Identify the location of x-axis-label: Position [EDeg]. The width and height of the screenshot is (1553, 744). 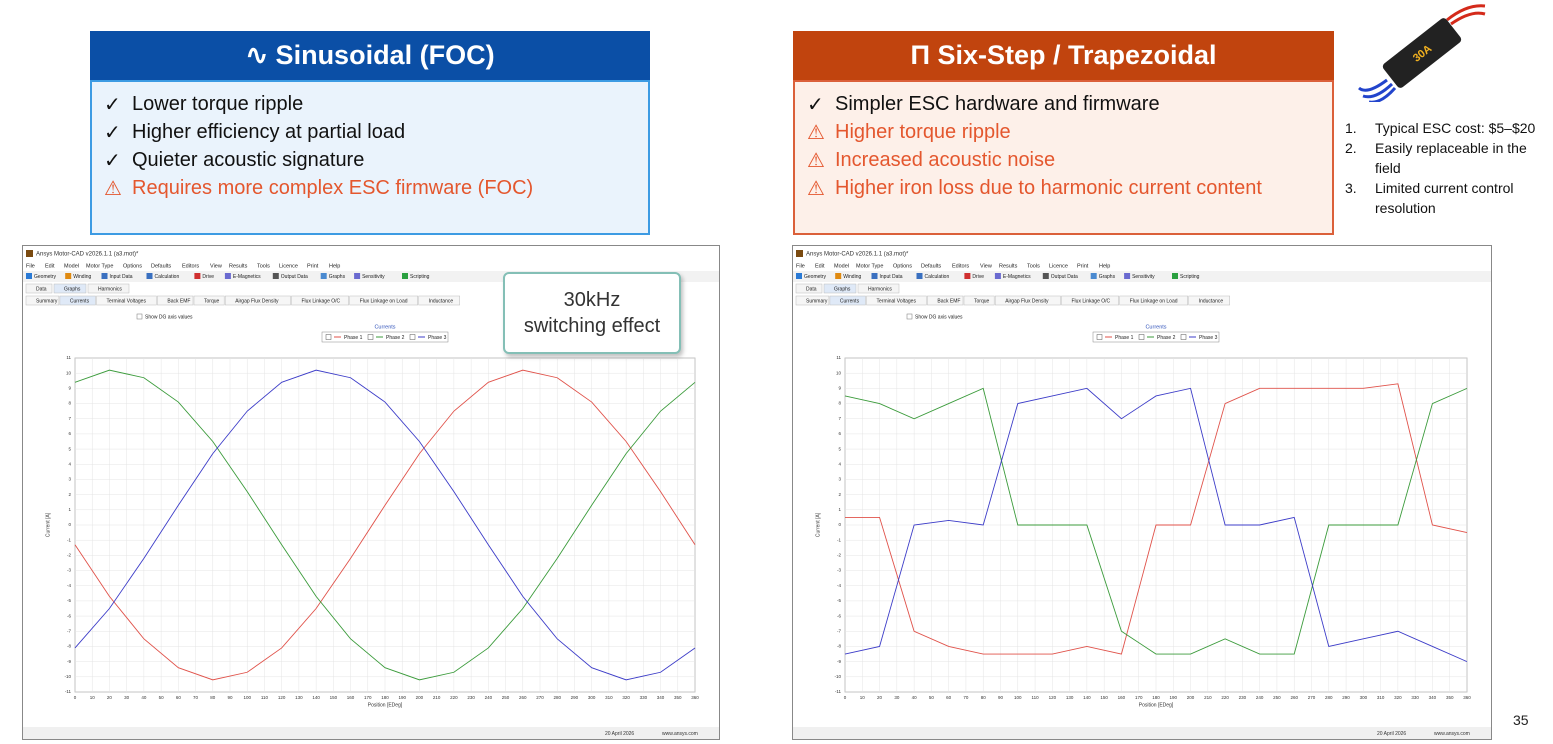
(1156, 705).